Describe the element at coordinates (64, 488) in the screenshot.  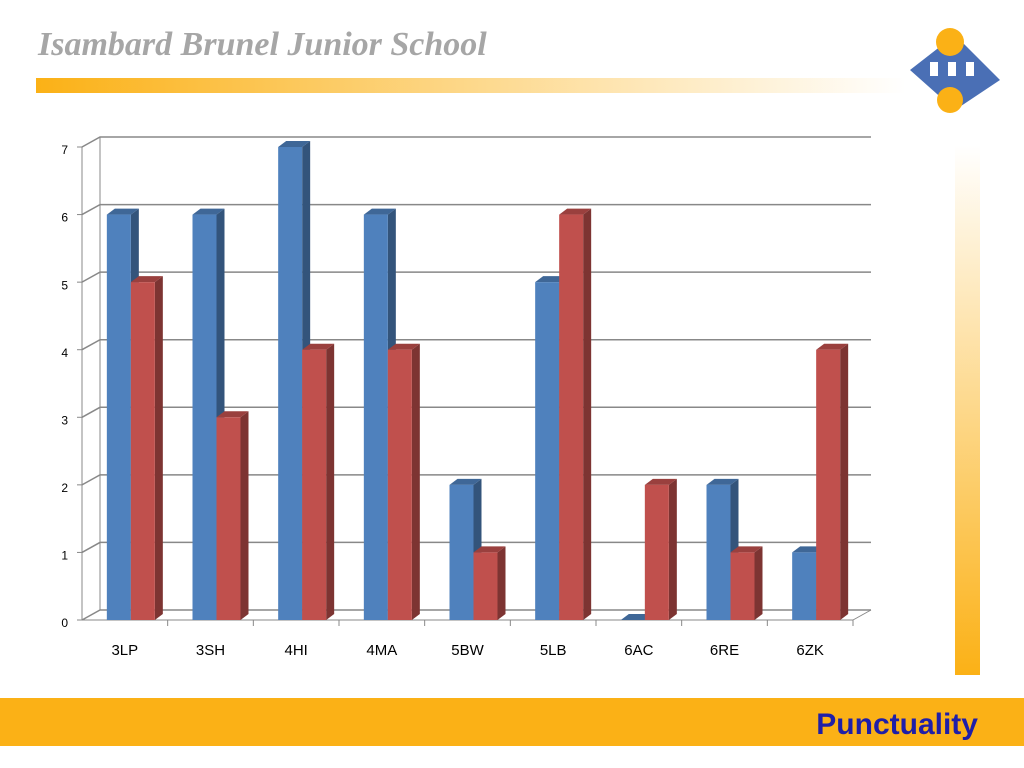
I see `y-tick-label: 2` at that location.